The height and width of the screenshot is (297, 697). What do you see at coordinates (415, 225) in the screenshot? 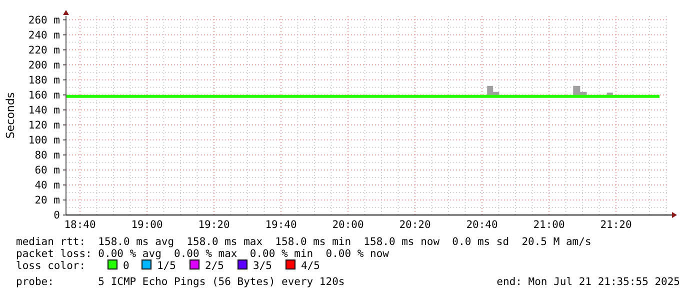
I see `x-tick-label: 20:20` at bounding box center [415, 225].